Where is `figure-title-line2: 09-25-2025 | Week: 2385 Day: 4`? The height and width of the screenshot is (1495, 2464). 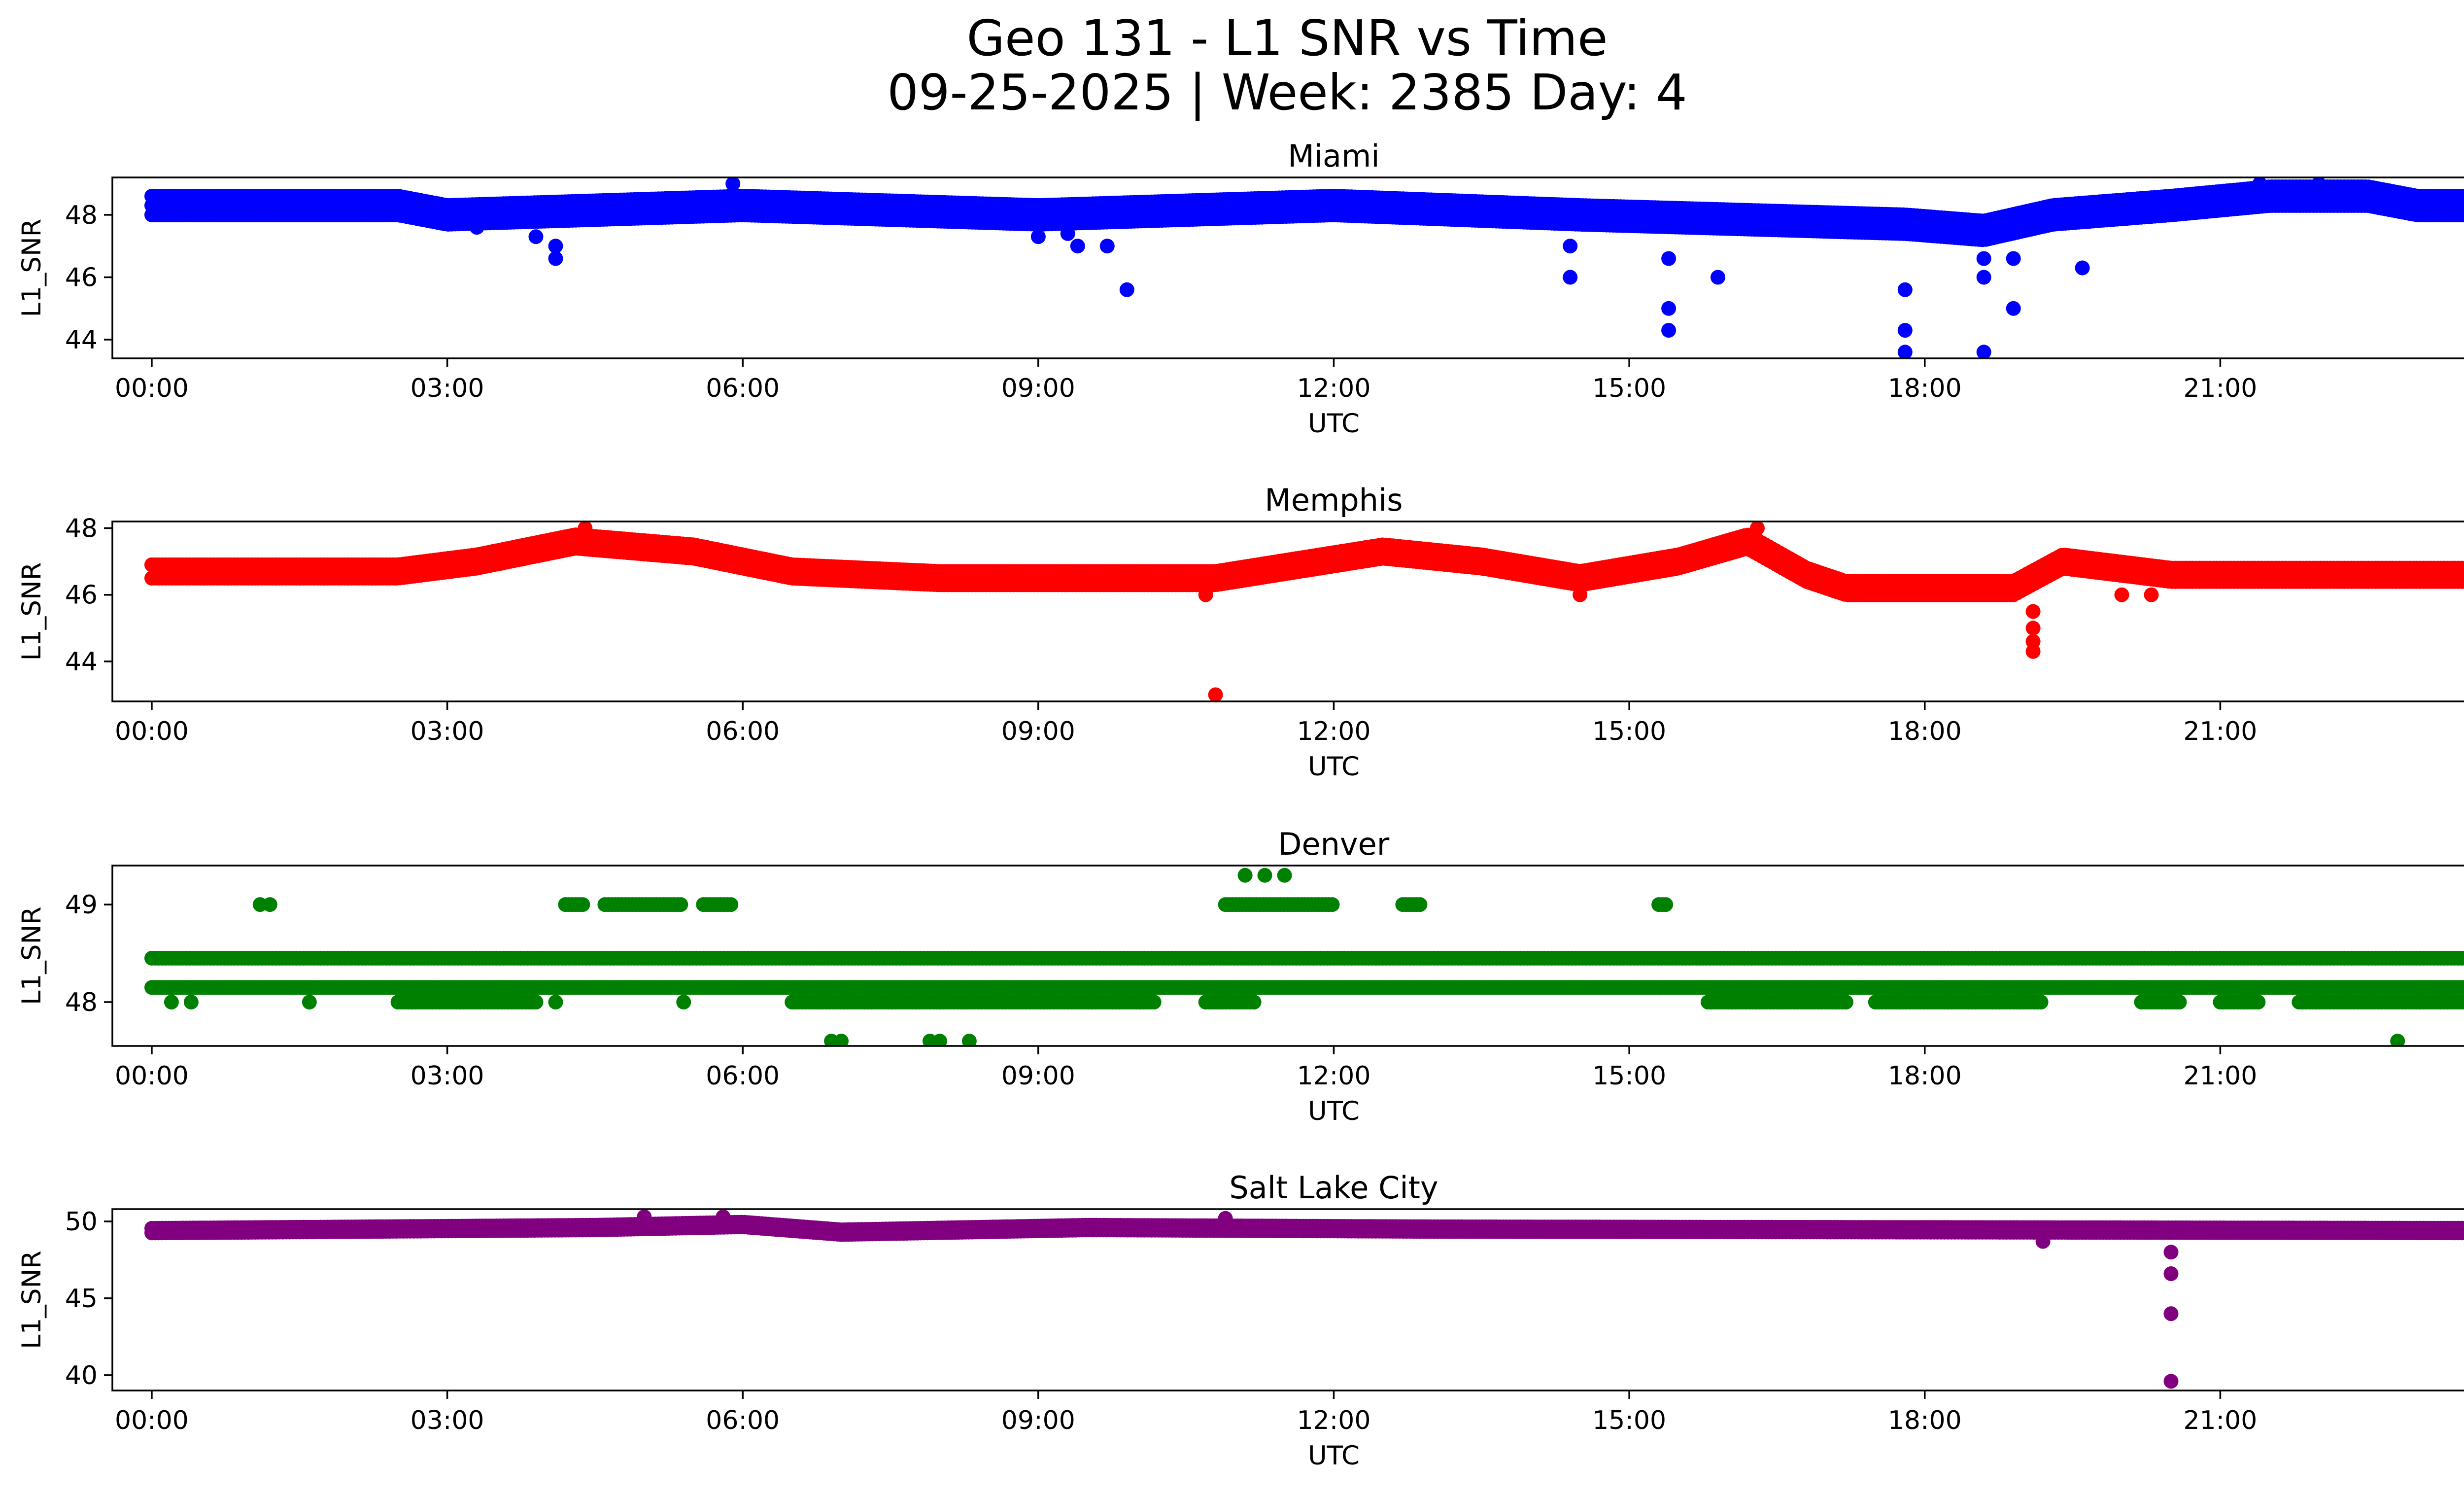
figure-title-line2: 09-25-2025 | Week: 2385 Day: 4 is located at coordinates (1287, 92).